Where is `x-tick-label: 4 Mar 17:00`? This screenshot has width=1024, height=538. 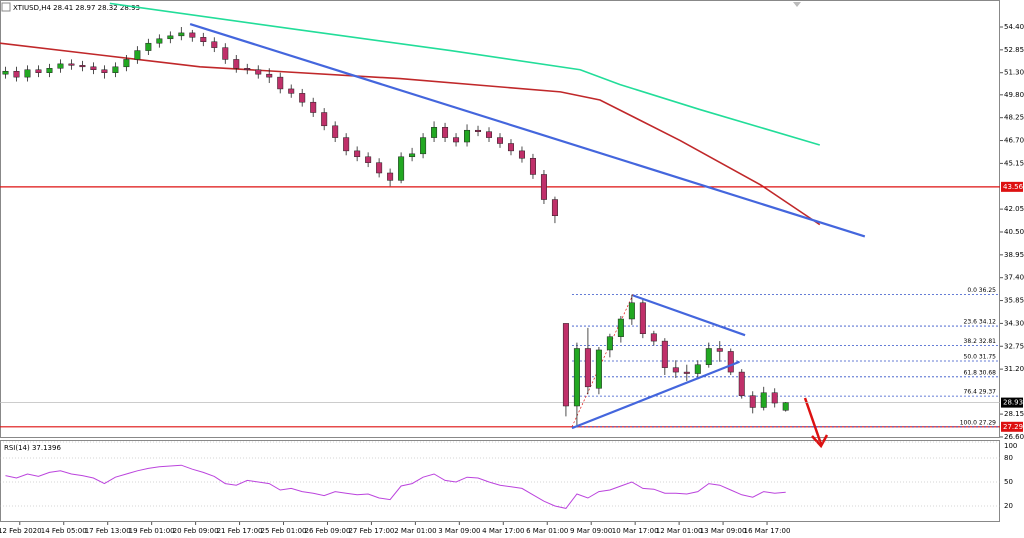 x-tick-label: 4 Mar 17:00 is located at coordinates (503, 531).